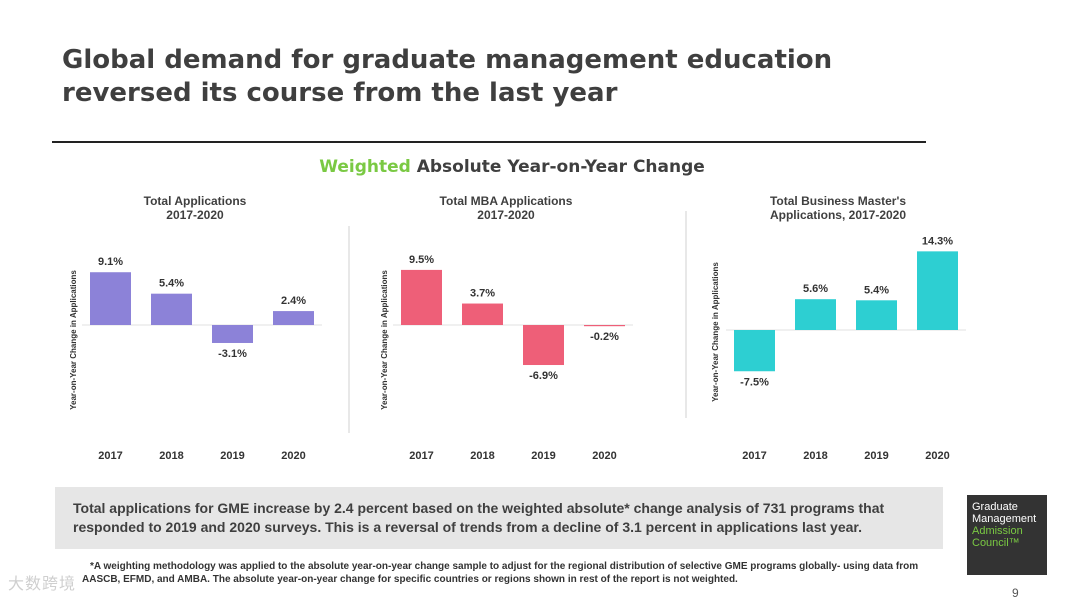 The height and width of the screenshot is (606, 1080). Describe the element at coordinates (1015, 593) in the screenshot. I see `page-number: 9` at that location.